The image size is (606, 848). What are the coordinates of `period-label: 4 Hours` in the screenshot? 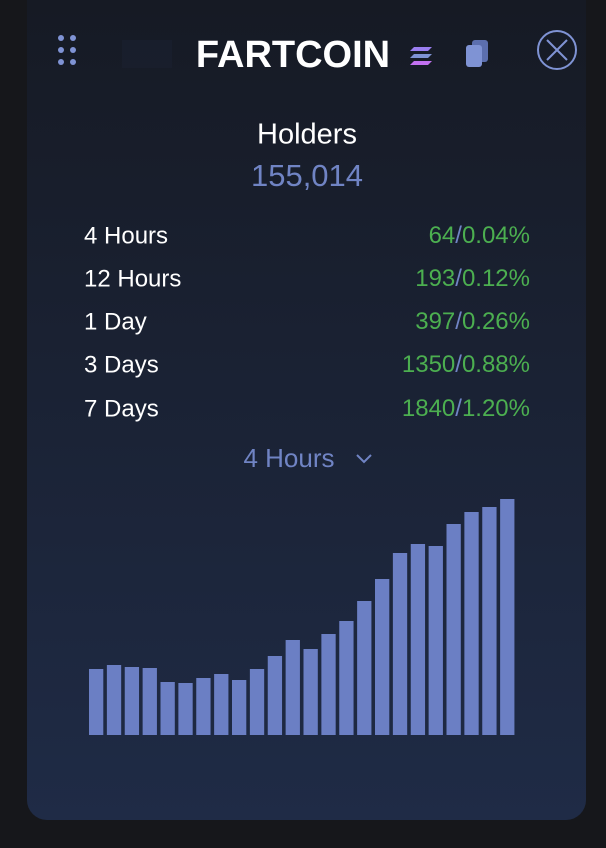 It's located at (126, 235).